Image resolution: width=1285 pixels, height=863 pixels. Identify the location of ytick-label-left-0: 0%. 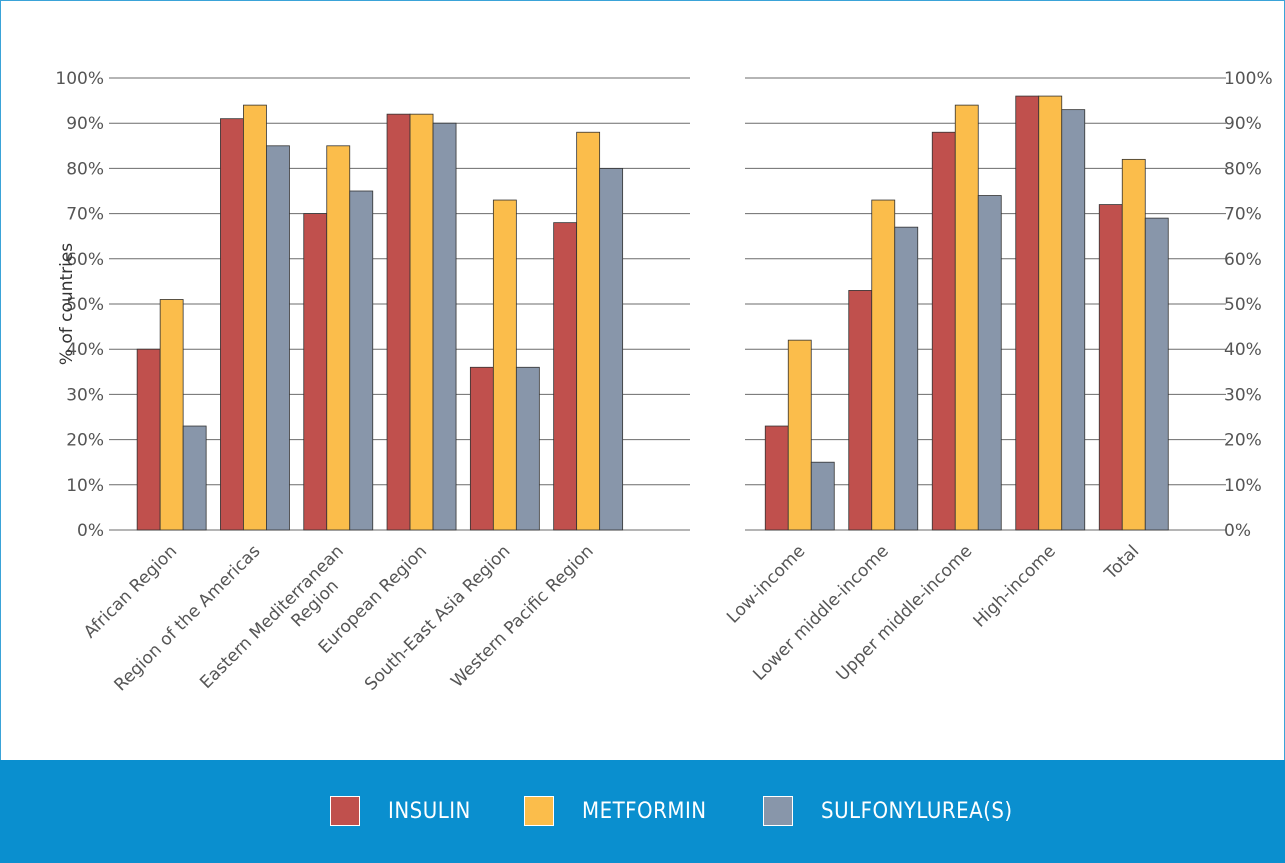
(90, 531).